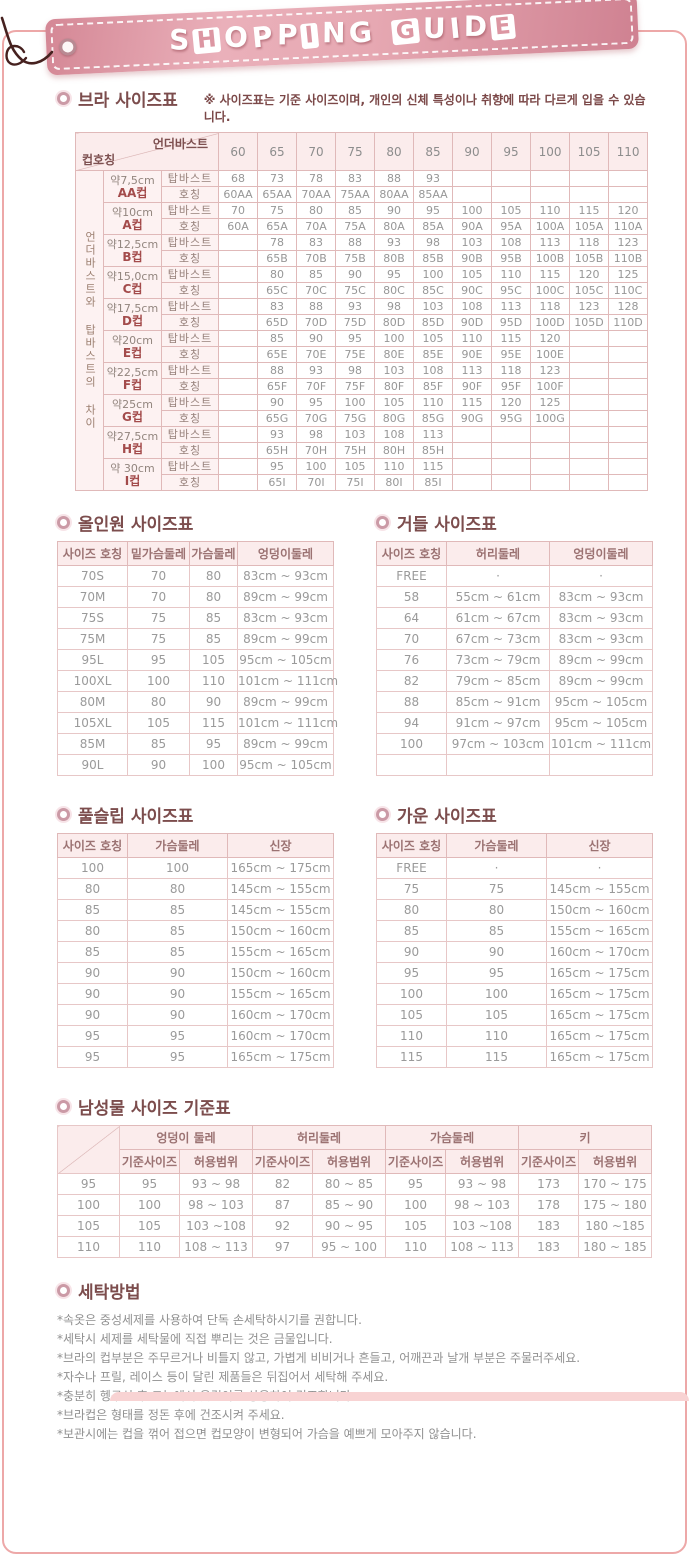 This screenshot has width=689, height=1554. What do you see at coordinates (514, 553) in the screenshot?
I see `header-row: 사이즈 호칭 허리둘레 엉덩이둘레` at bounding box center [514, 553].